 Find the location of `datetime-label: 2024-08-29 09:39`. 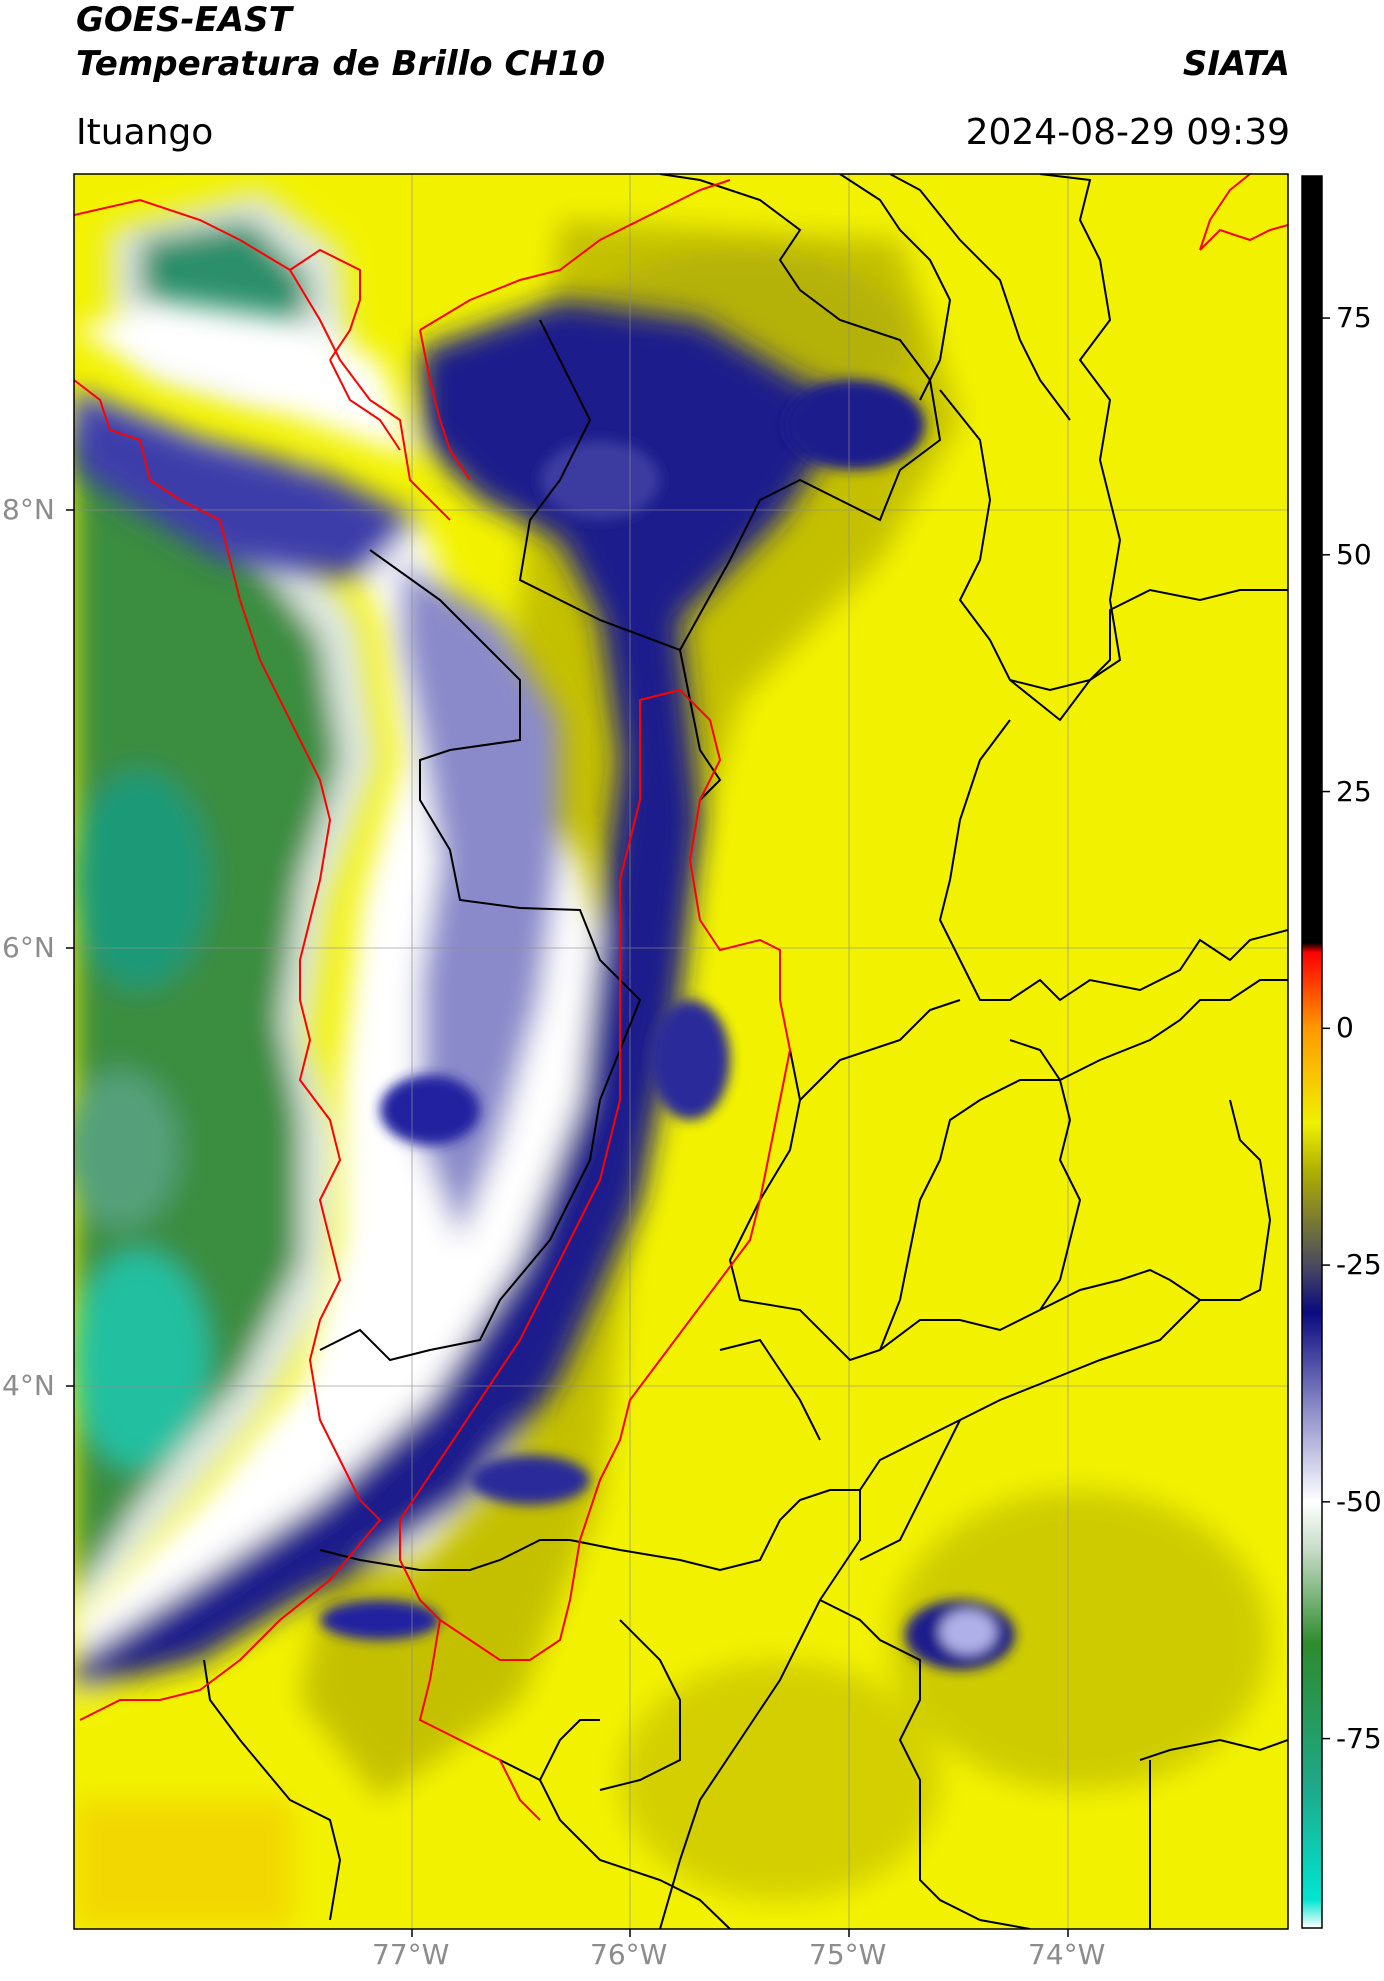

datetime-label: 2024-08-29 09:39 is located at coordinates (1127, 132).